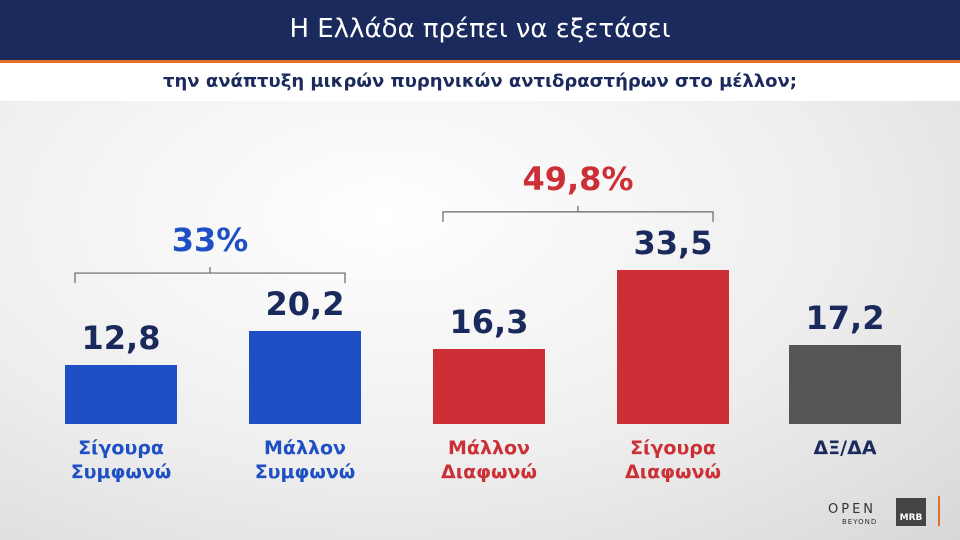  Describe the element at coordinates (673, 460) in the screenshot. I see `category-label: Σίγουρα Διαφωνώ` at that location.